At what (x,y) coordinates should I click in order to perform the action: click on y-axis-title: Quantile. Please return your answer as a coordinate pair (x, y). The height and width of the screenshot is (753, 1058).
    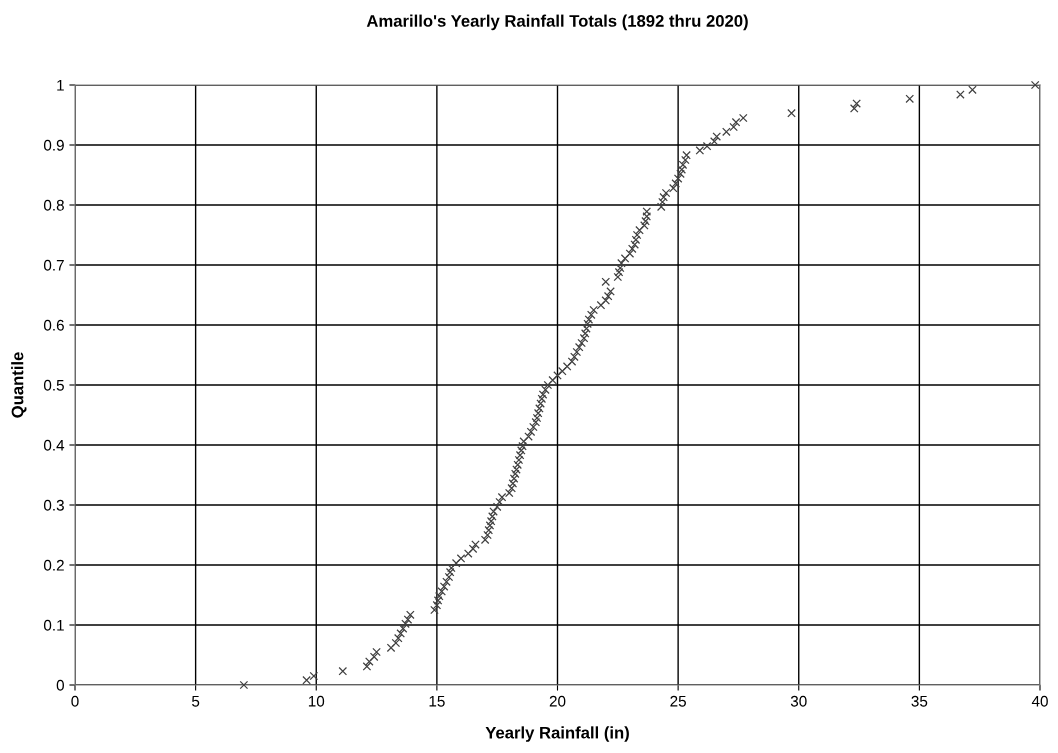
    Looking at the image, I should click on (19, 385).